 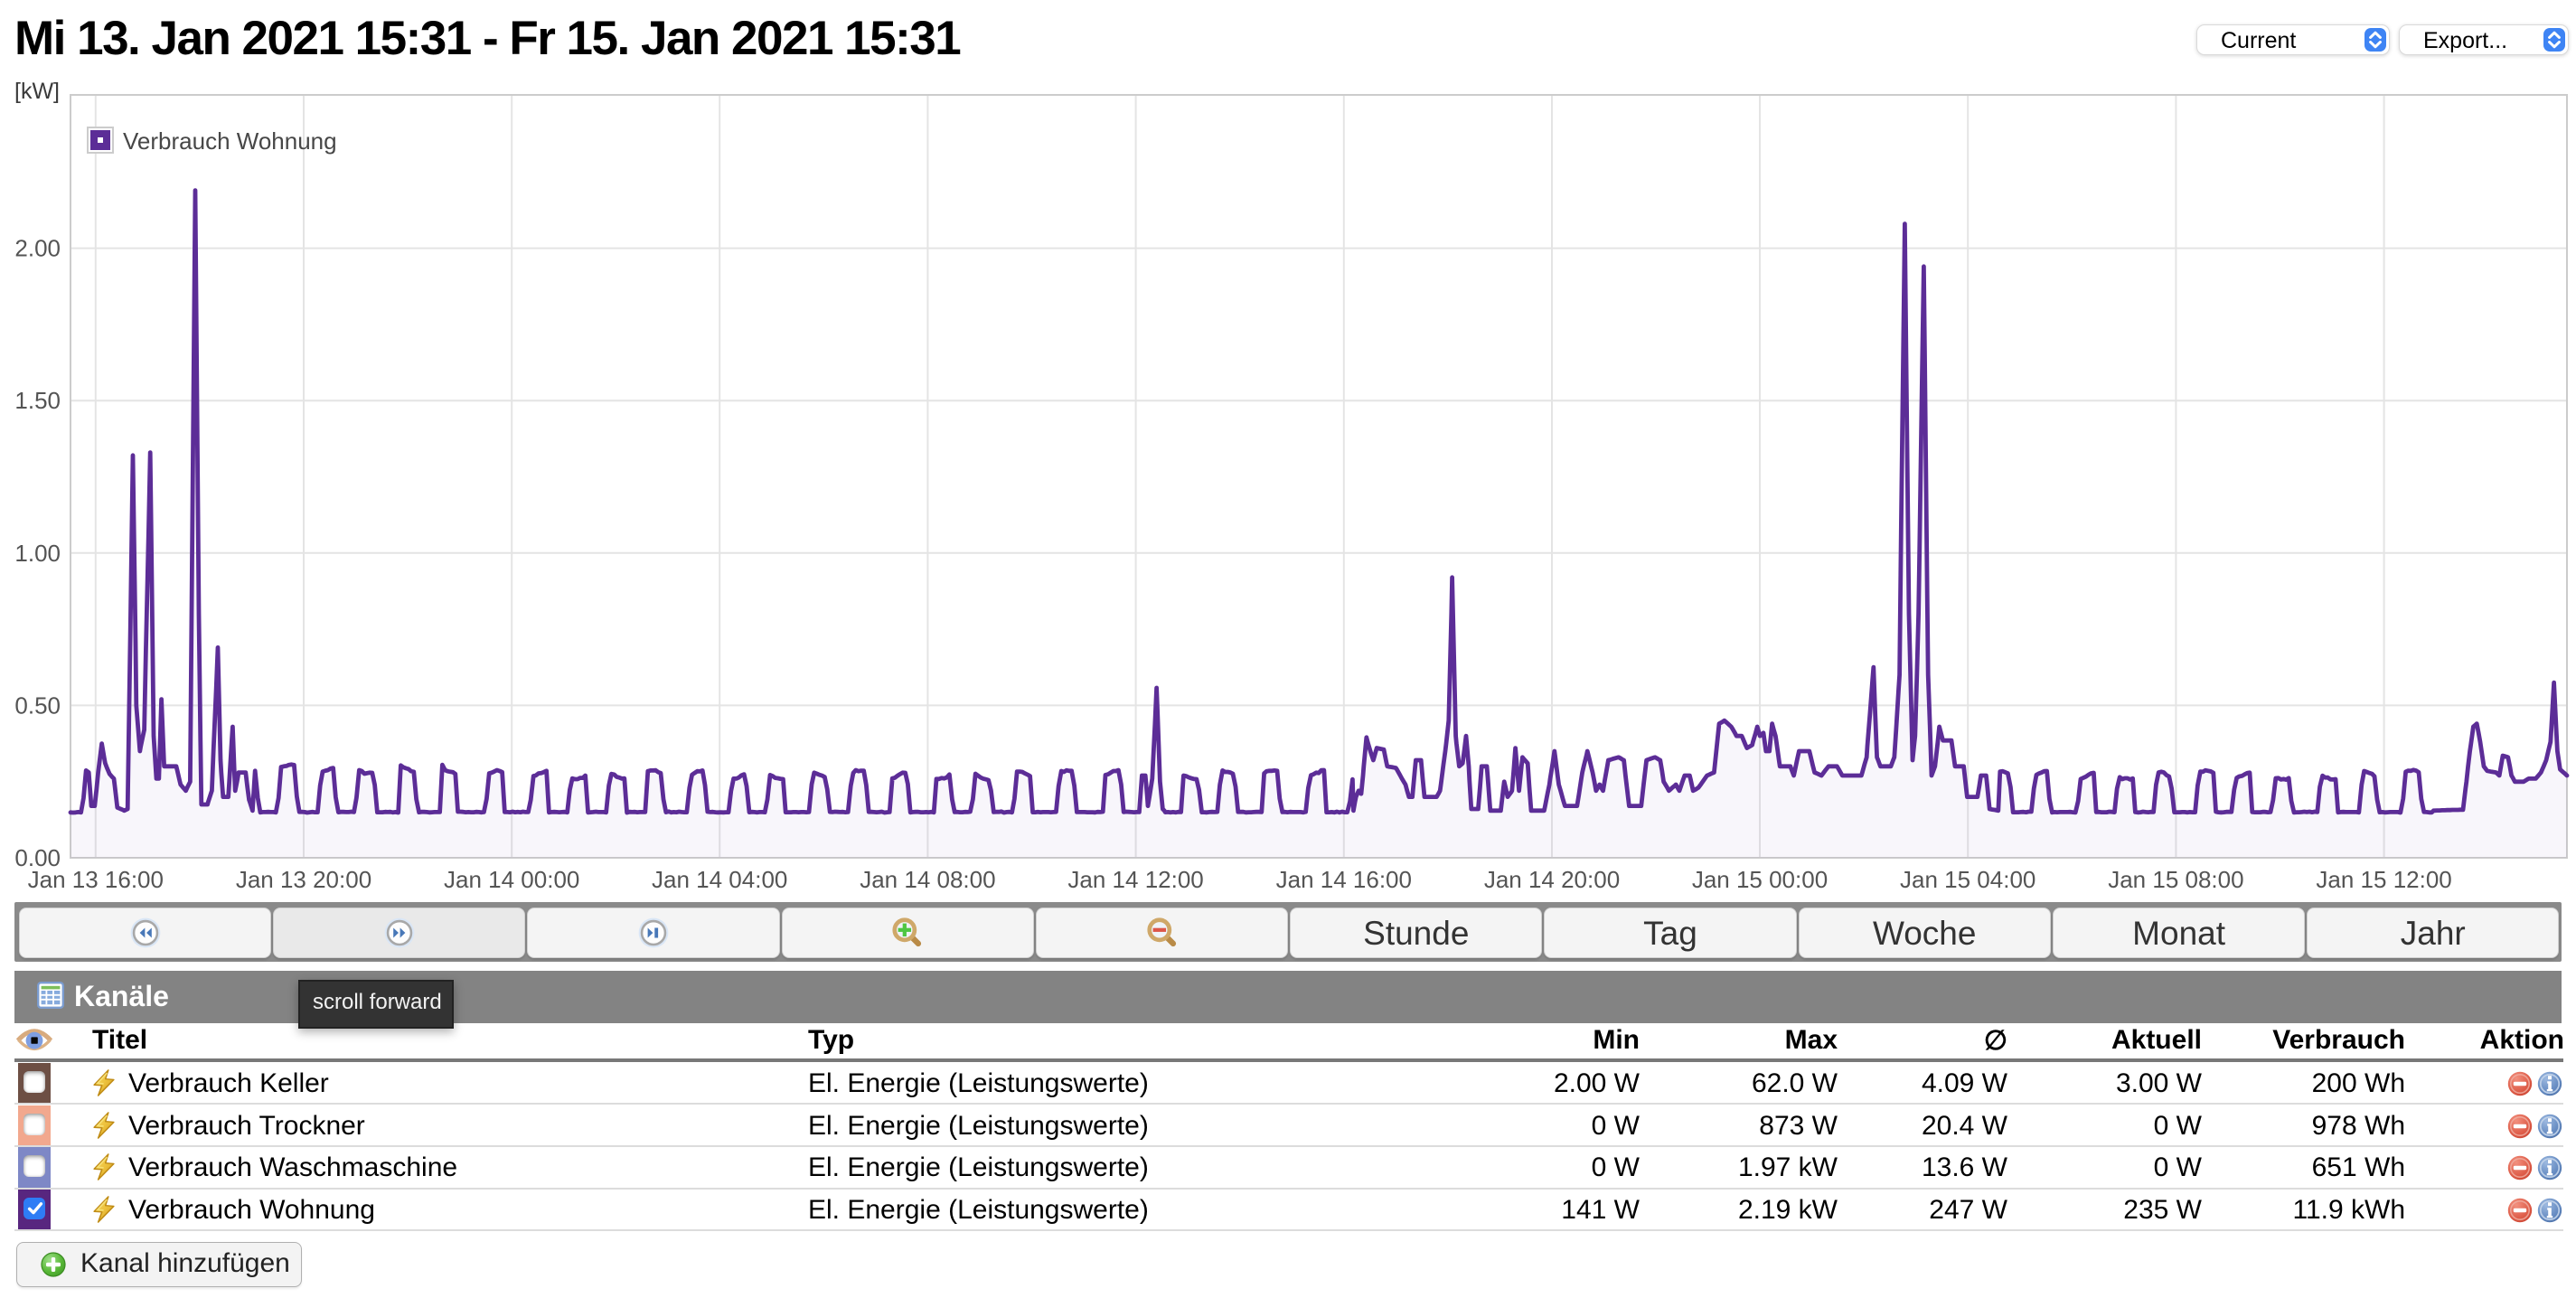 What do you see at coordinates (1135, 880) in the screenshot?
I see `svg-text: Jan 14 12:00` at bounding box center [1135, 880].